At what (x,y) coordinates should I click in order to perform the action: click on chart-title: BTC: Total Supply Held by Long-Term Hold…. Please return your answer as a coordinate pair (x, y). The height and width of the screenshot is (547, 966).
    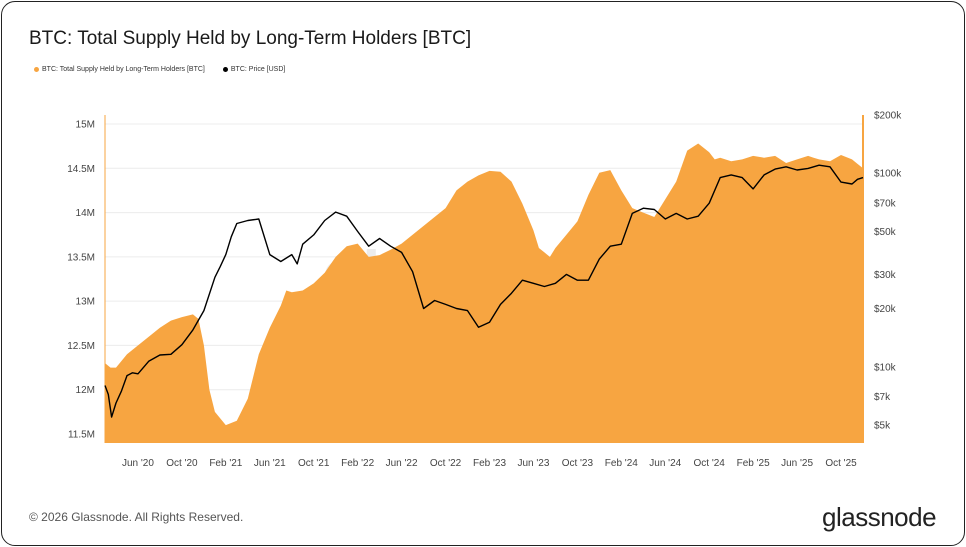
    Looking at the image, I should click on (250, 38).